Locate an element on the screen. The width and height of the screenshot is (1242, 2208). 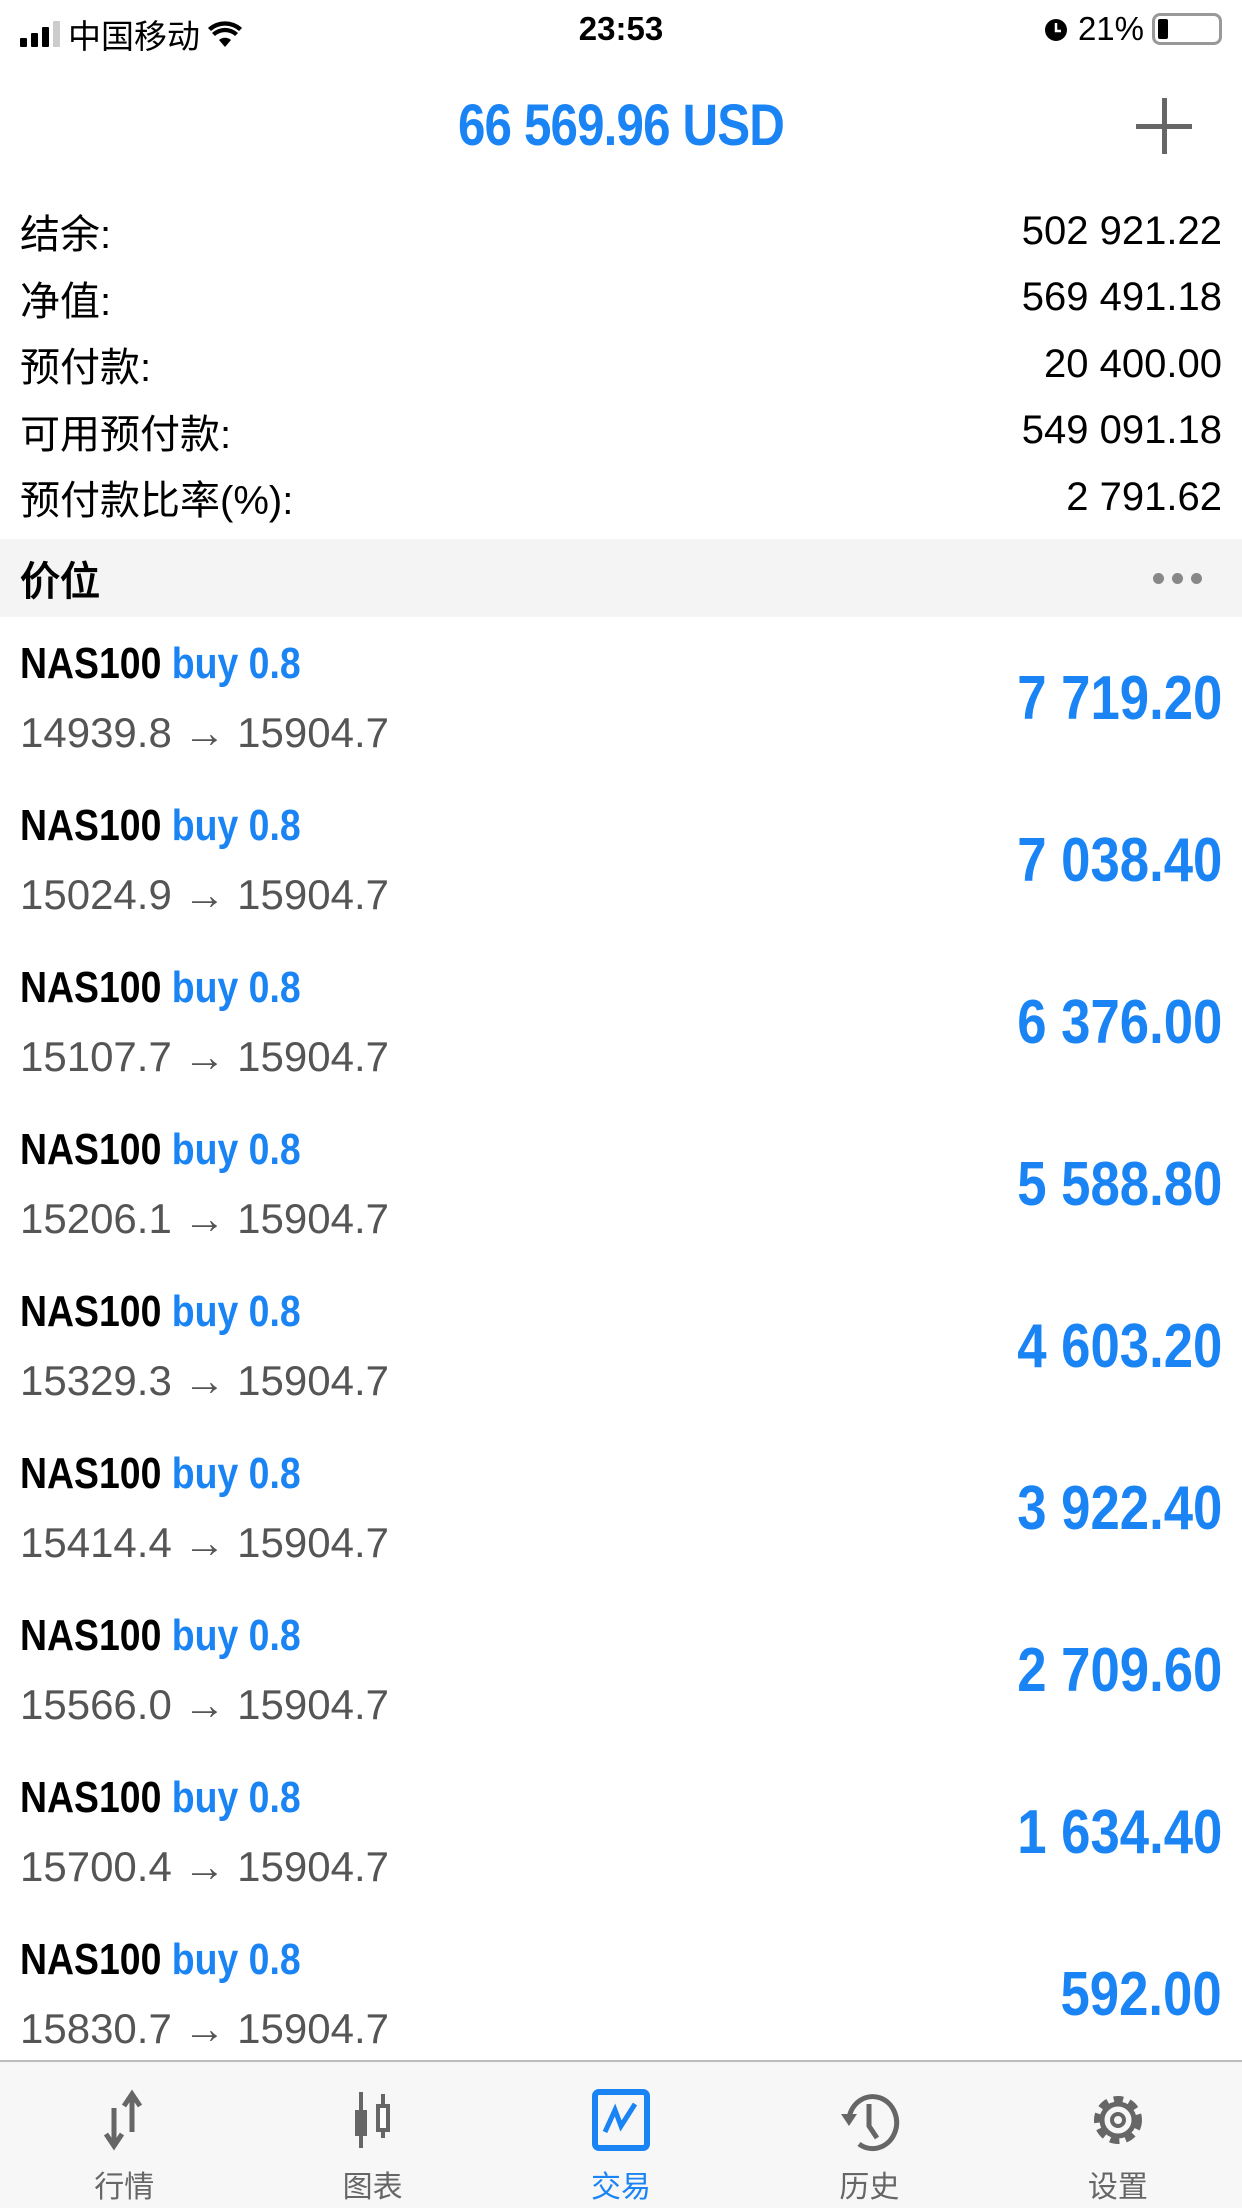
carrier-name: 中国移动 is located at coordinates (134, 36).